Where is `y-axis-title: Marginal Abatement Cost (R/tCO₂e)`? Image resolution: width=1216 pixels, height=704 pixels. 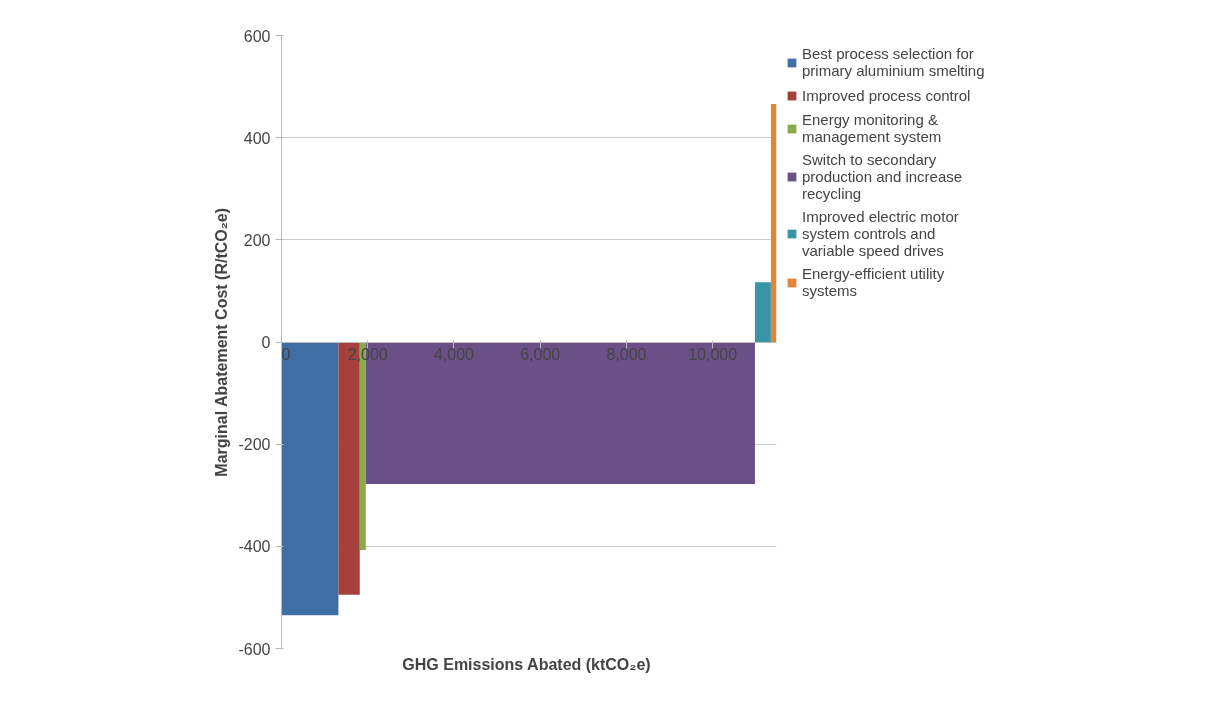 y-axis-title: Marginal Abatement Cost (R/tCO₂e) is located at coordinates (222, 342).